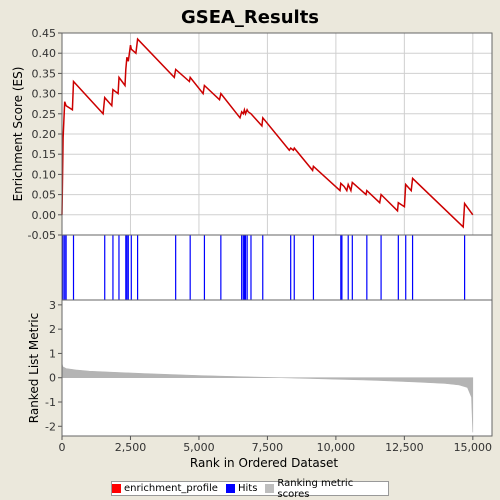 This screenshot has height=500, width=500. I want to click on hits-panel, so click(277, 267).